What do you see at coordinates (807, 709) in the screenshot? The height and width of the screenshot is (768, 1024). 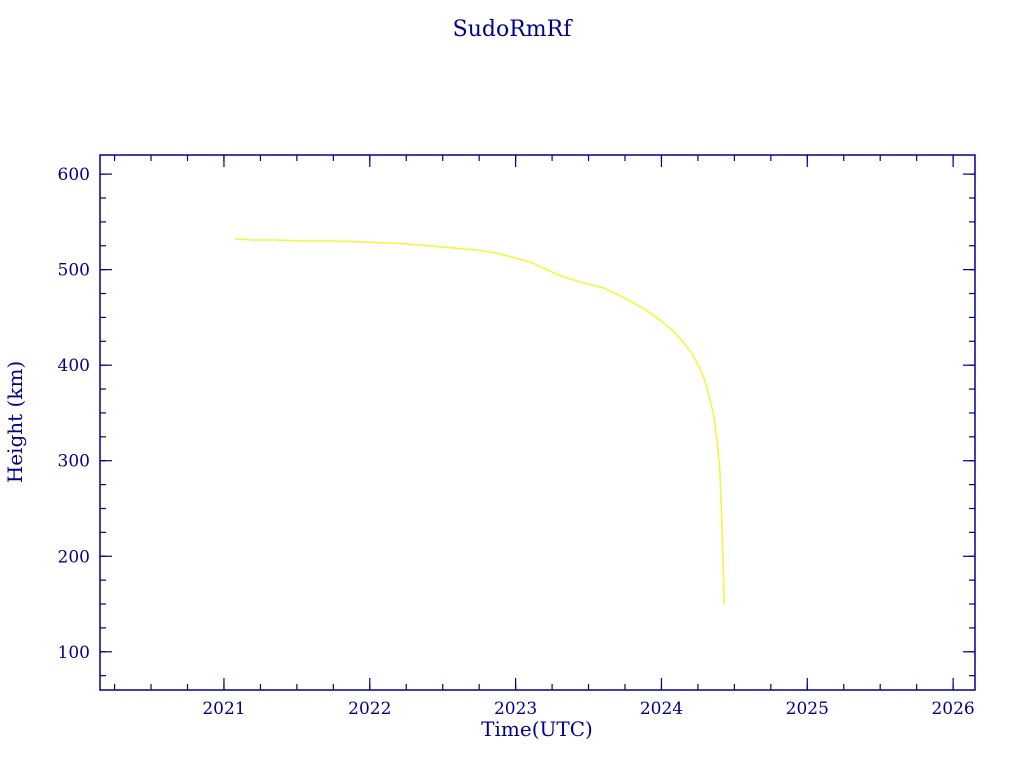 I see `x-tick-label: 2025` at bounding box center [807, 709].